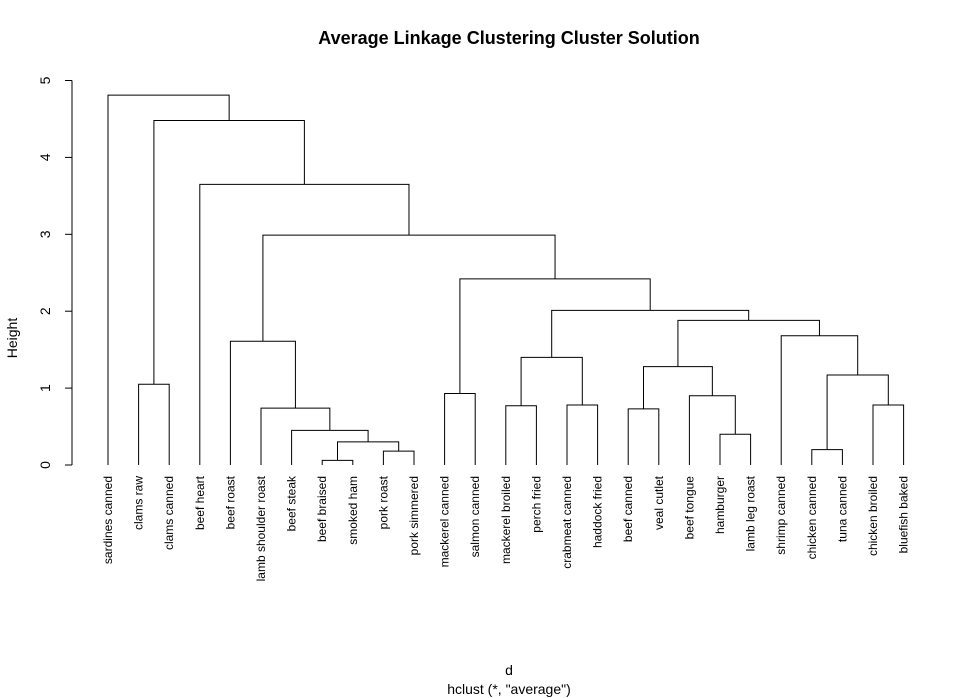 The image size is (964, 698). I want to click on leaf-label: beef roast, so click(230, 502).